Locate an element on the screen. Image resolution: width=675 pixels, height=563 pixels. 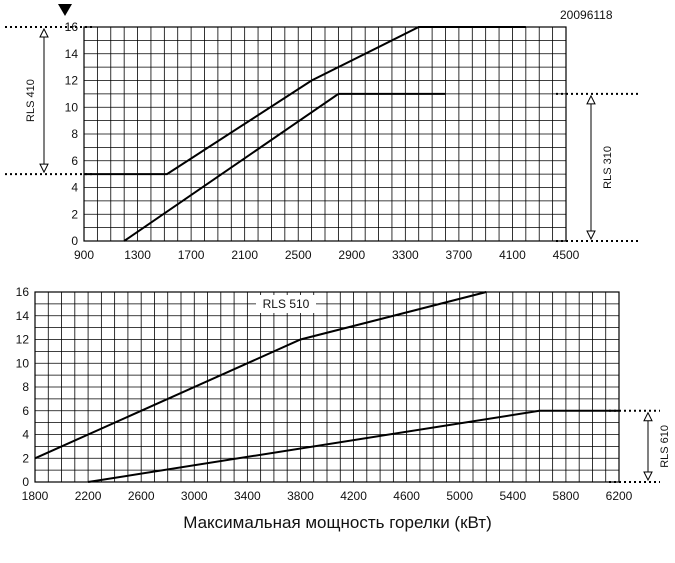
x-tick-label: 3000 is located at coordinates (194, 496).